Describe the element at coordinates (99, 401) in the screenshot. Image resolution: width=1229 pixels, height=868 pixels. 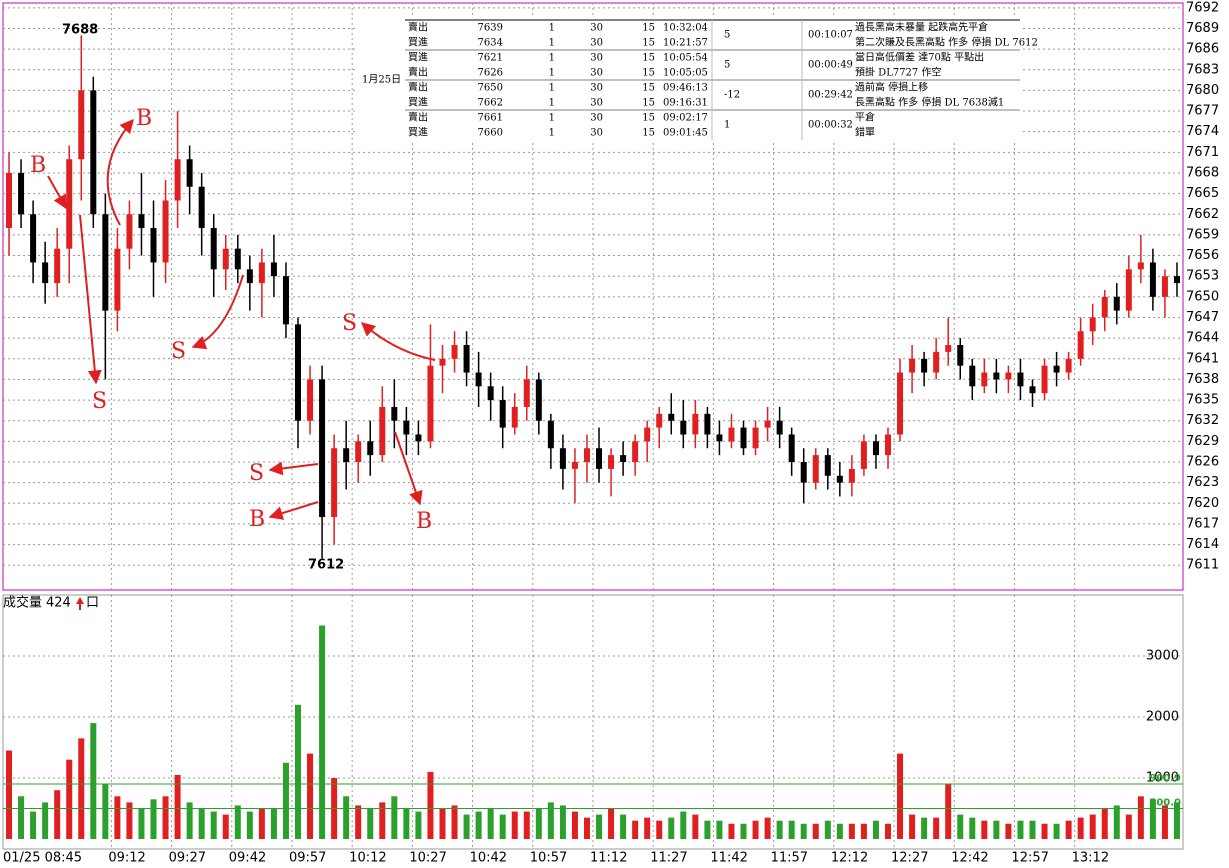
I see `annotation: S` at that location.